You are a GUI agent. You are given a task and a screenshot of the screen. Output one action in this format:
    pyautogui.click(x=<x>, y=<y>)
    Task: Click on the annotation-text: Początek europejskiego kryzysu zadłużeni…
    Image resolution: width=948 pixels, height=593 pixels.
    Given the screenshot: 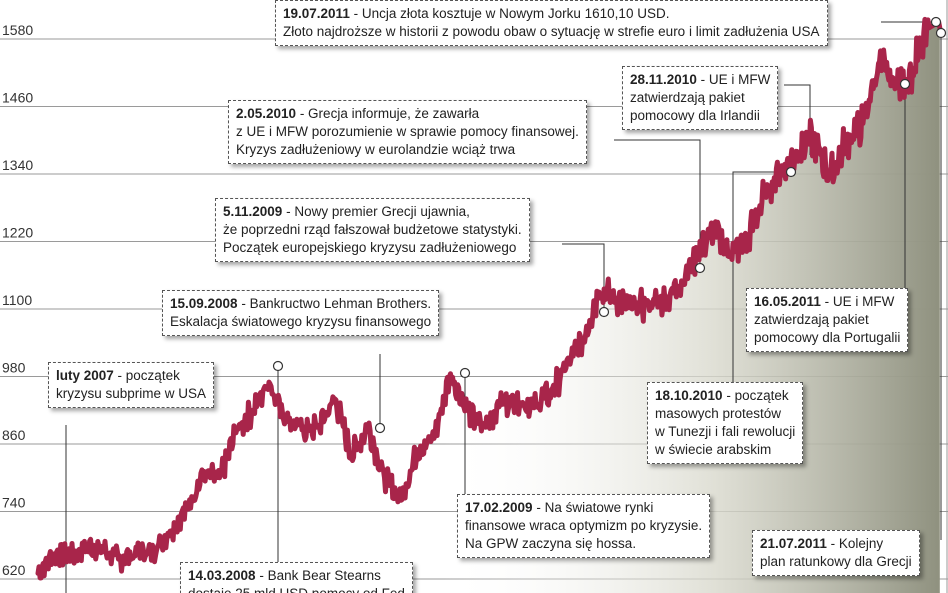 What is the action you would take?
    pyautogui.click(x=370, y=247)
    